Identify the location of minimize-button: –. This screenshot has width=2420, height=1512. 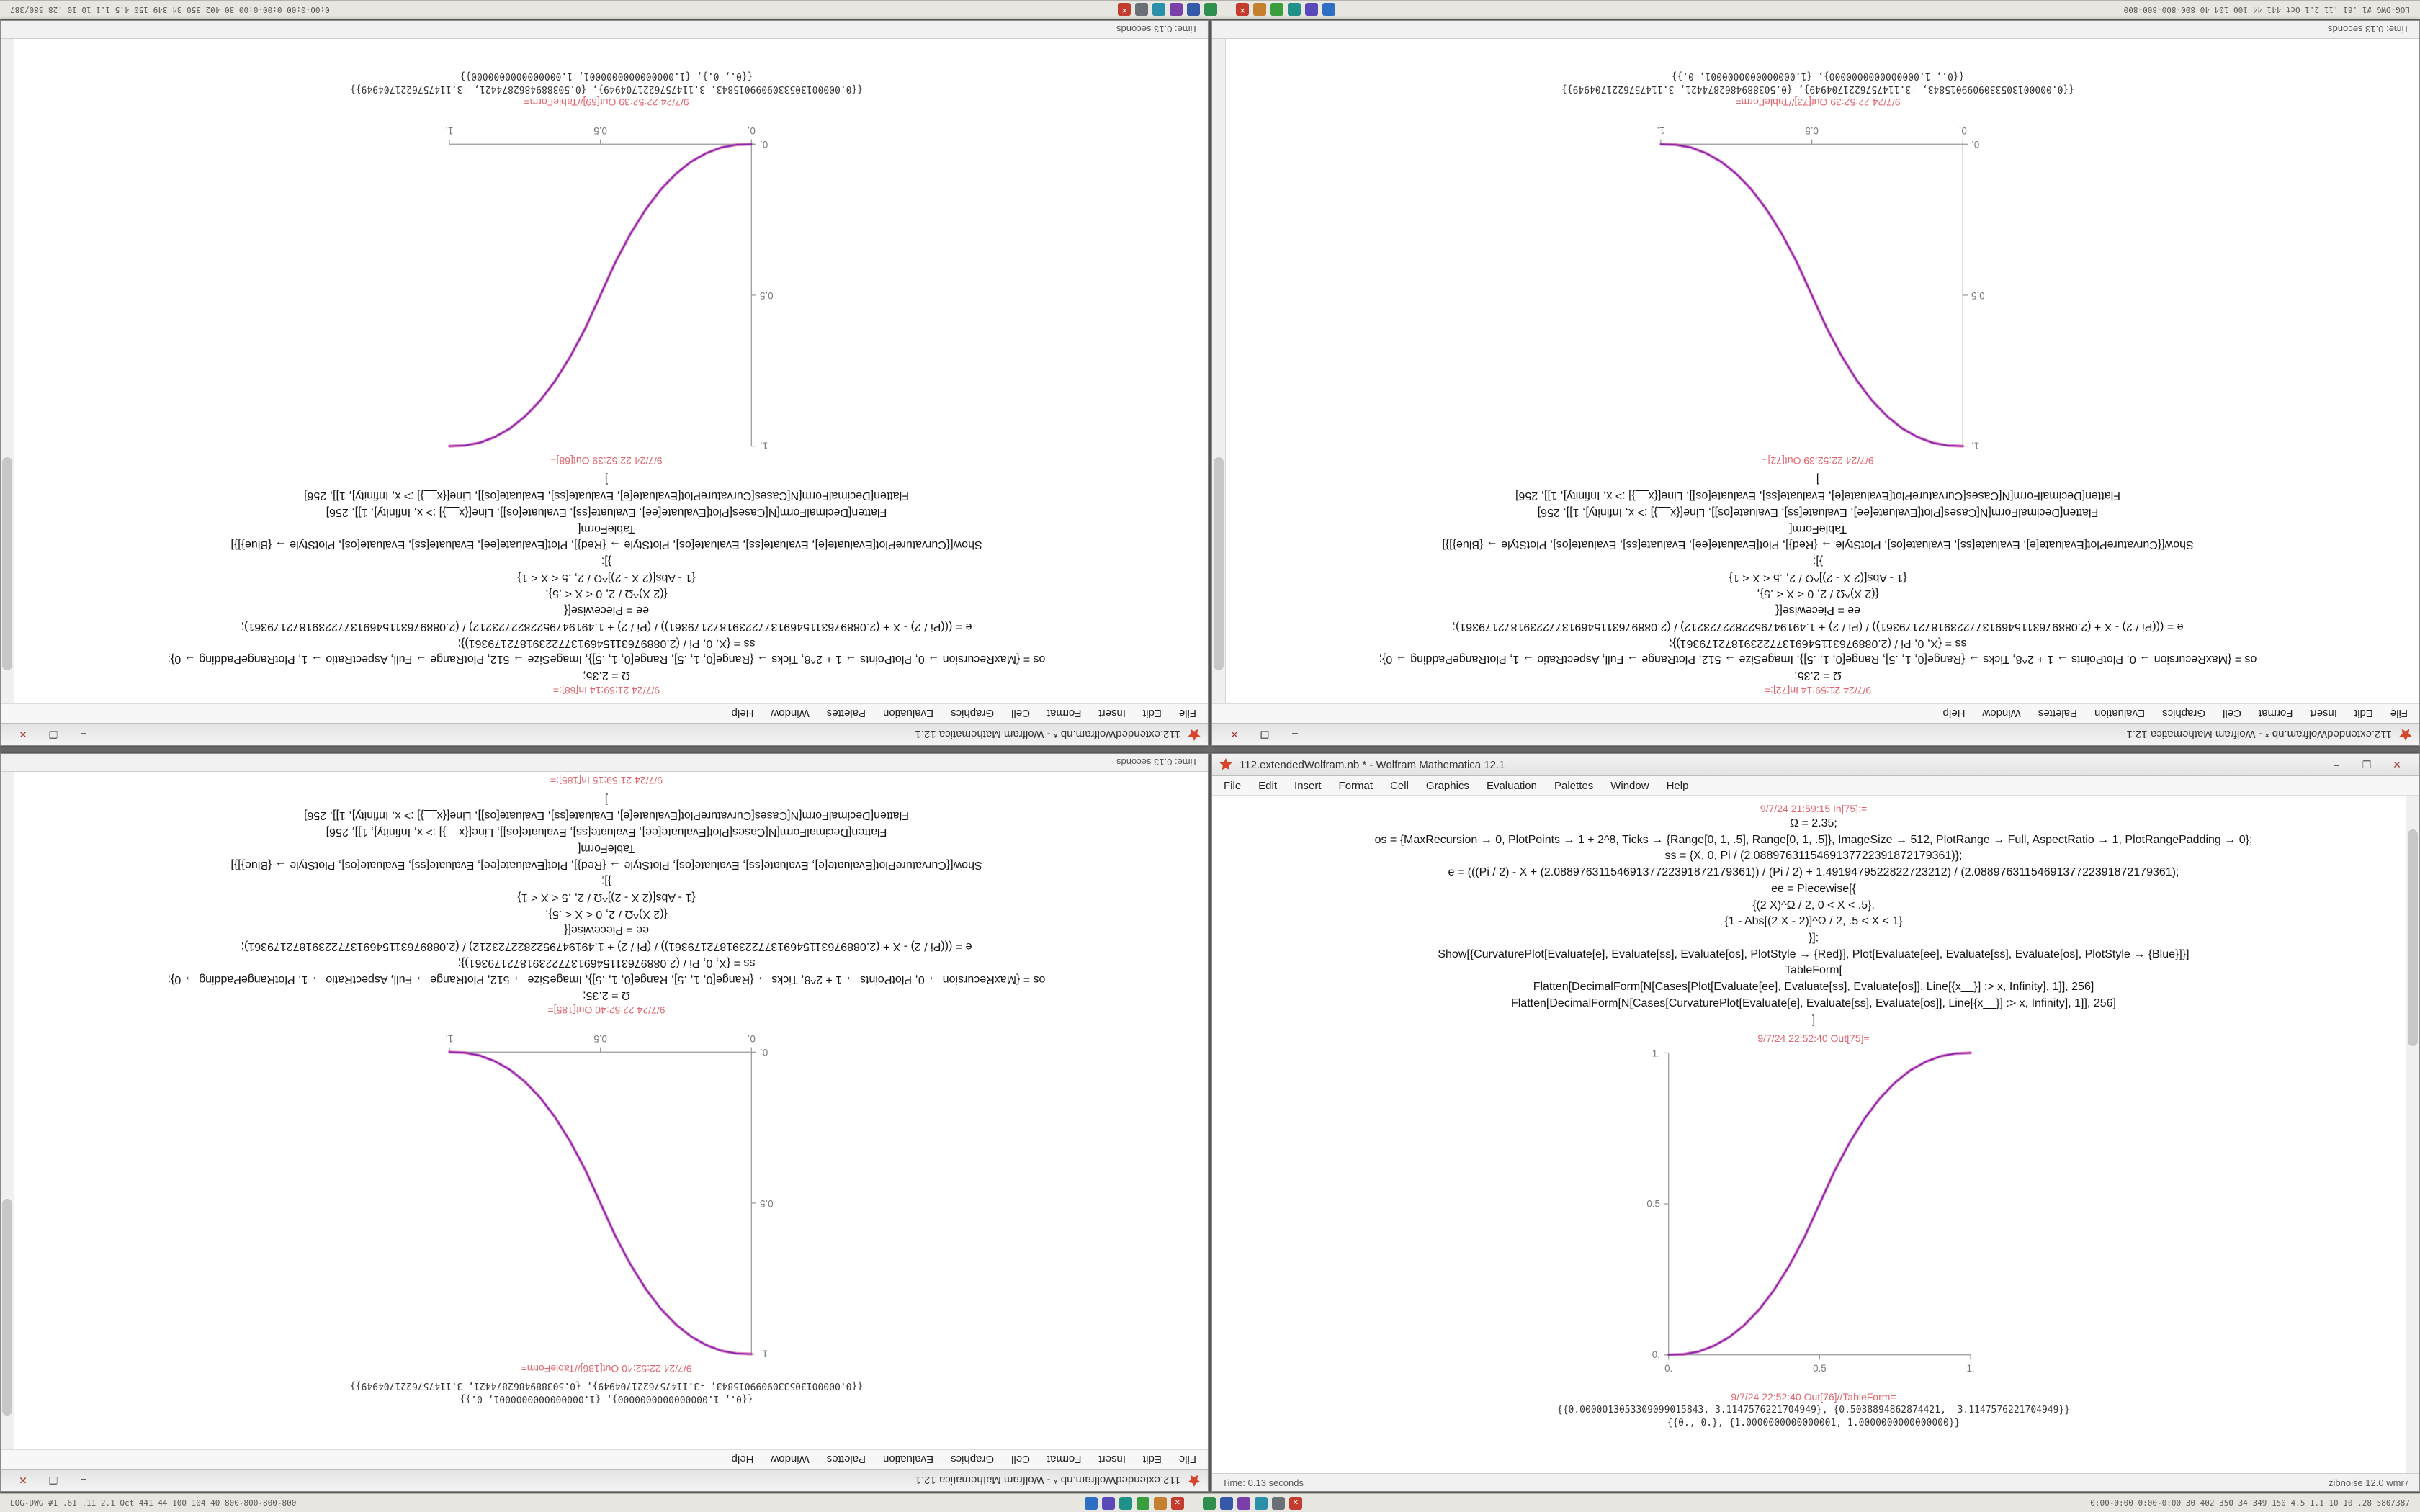
(83, 734).